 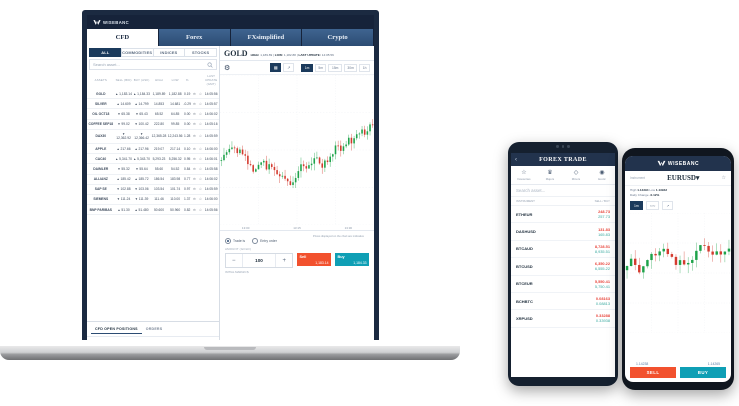 What do you see at coordinates (194, 37) in the screenshot?
I see `tab-forex: Forex` at bounding box center [194, 37].